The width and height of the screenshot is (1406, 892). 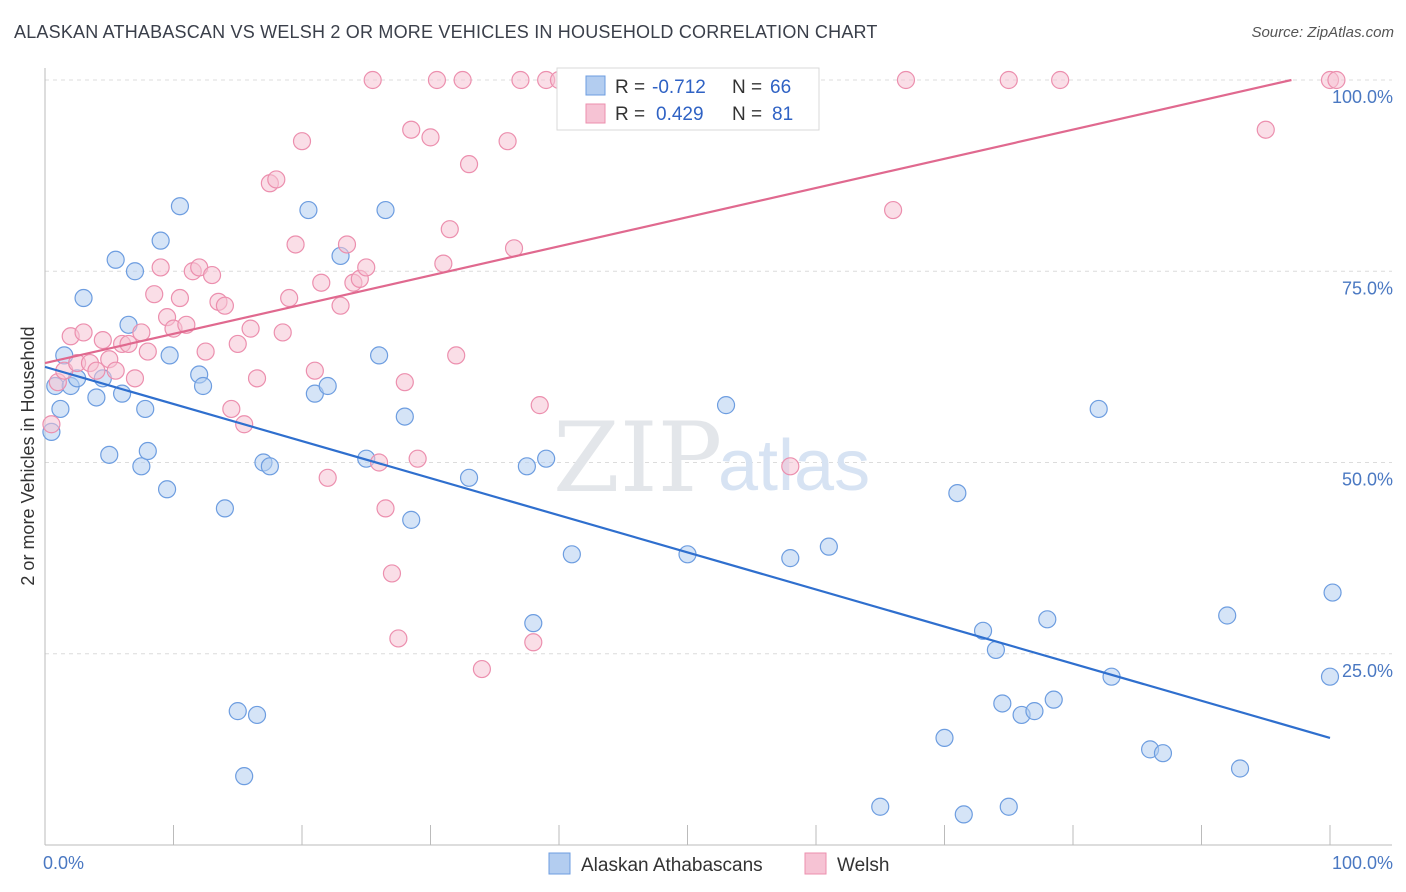 What do you see at coordinates (1322, 32) in the screenshot?
I see `source-credit: Source: ZipAtlas.com` at bounding box center [1322, 32].